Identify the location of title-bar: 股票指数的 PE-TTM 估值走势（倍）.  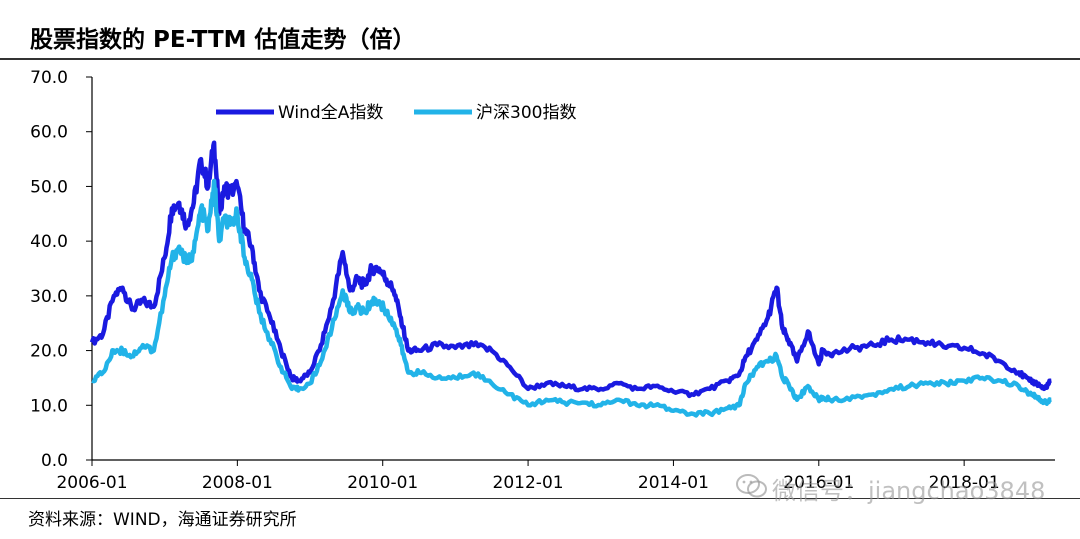
(540, 30).